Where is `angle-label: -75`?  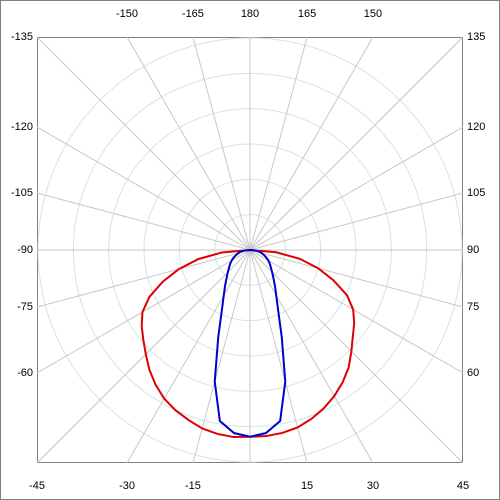
angle-label: -75 is located at coordinates (25, 307).